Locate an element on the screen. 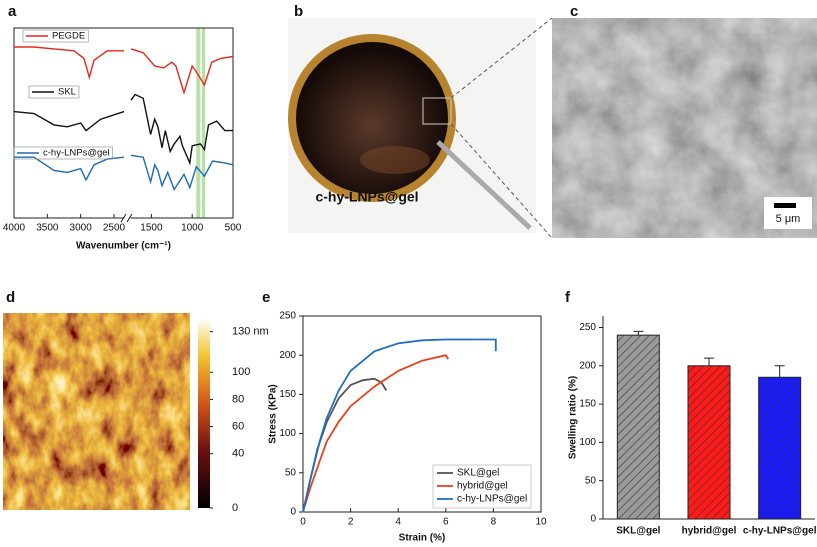 The height and width of the screenshot is (547, 817). axes-frame is located at coordinates (422, 414).